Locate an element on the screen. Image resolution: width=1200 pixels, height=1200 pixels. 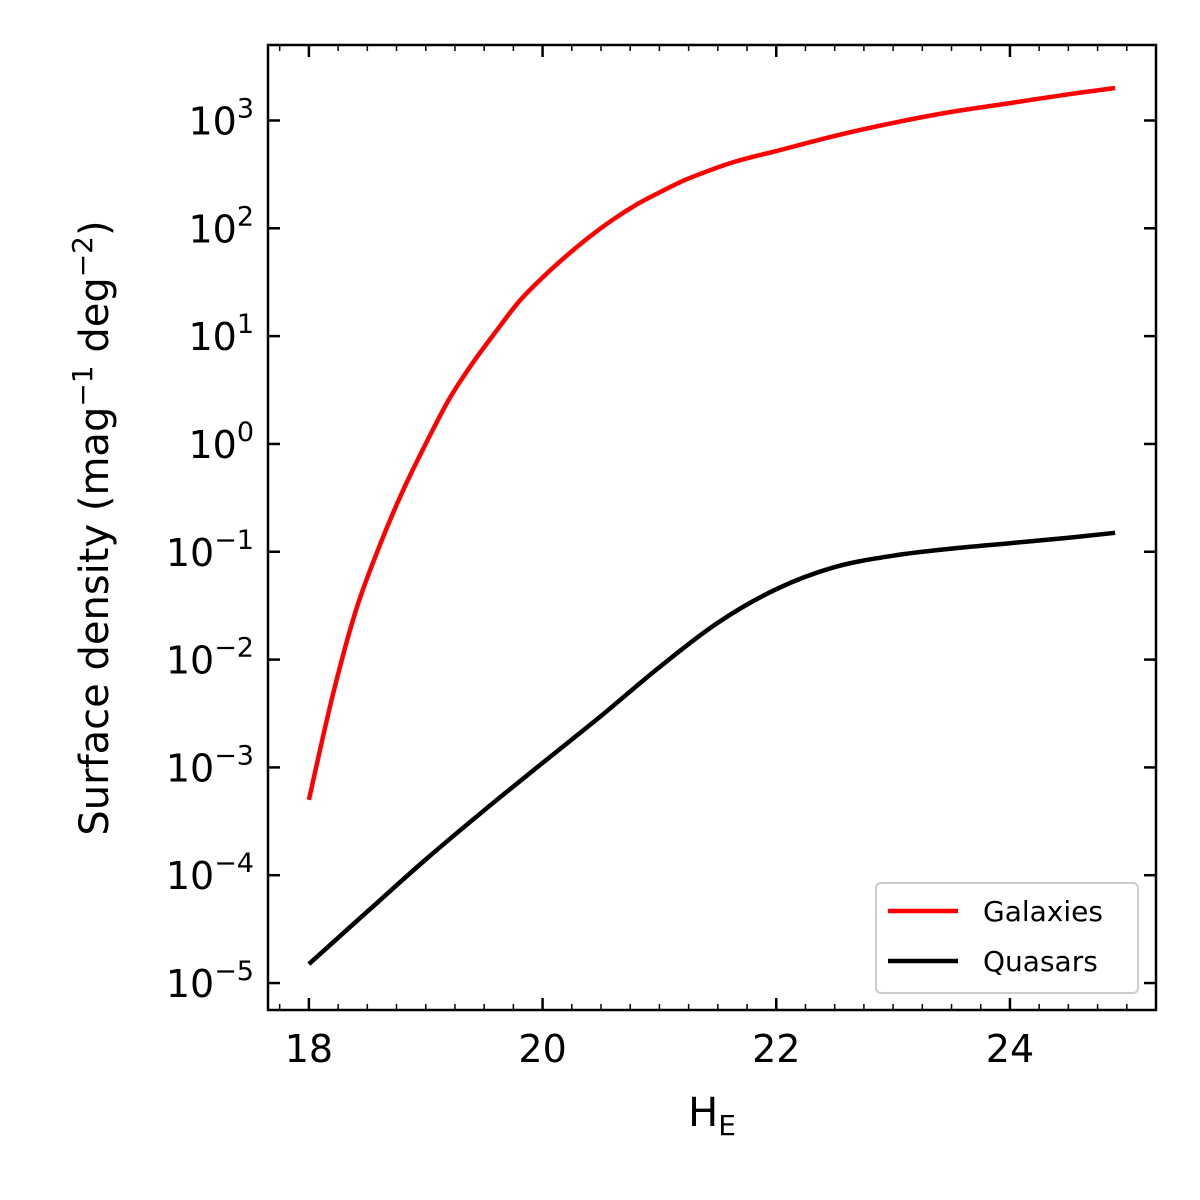
y-tick-label: 10⁻⁴ is located at coordinates (210, 873).